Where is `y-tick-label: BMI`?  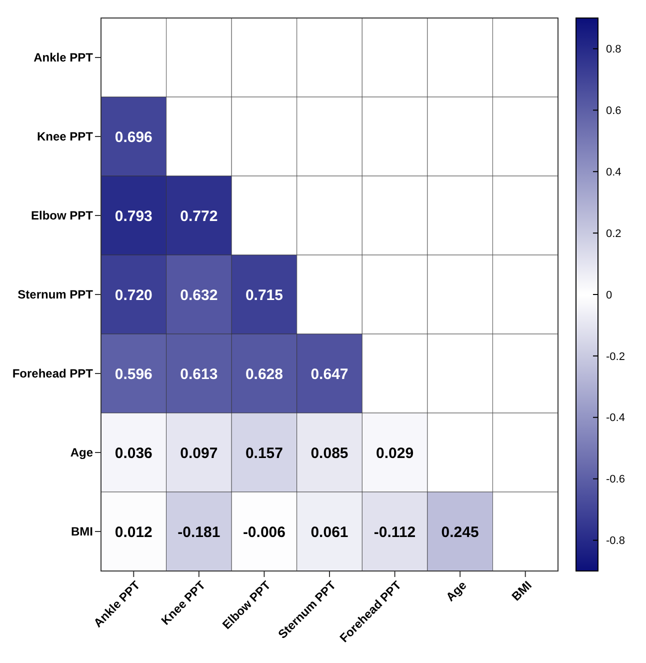
y-tick-label: BMI is located at coordinates (82, 531).